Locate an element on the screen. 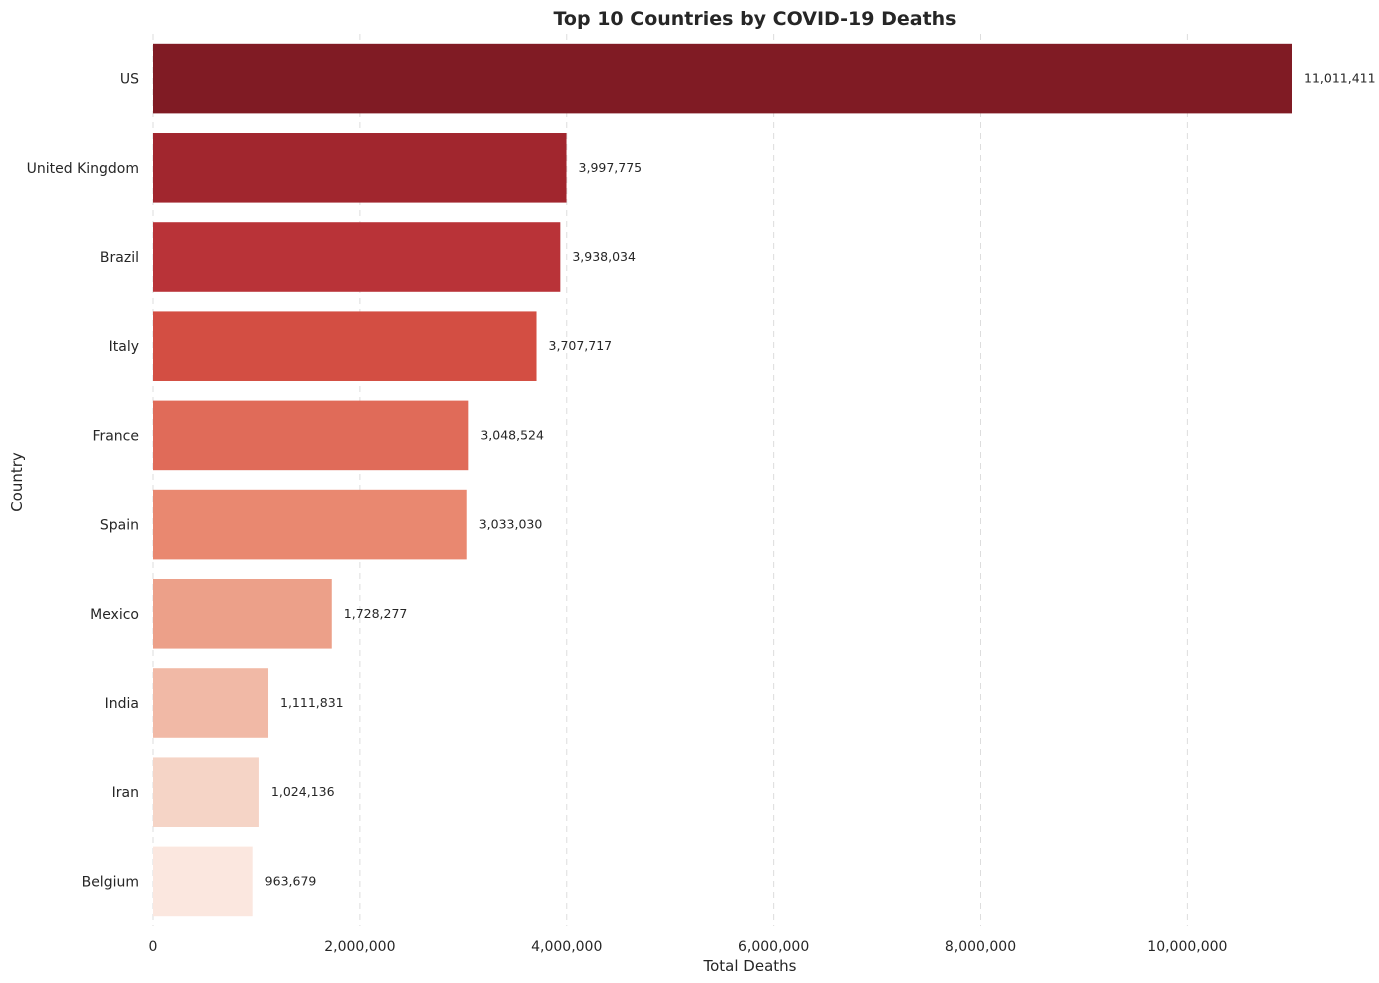 This screenshot has width=1379, height=983. x-tick-label: 10,000,000 is located at coordinates (1187, 947).